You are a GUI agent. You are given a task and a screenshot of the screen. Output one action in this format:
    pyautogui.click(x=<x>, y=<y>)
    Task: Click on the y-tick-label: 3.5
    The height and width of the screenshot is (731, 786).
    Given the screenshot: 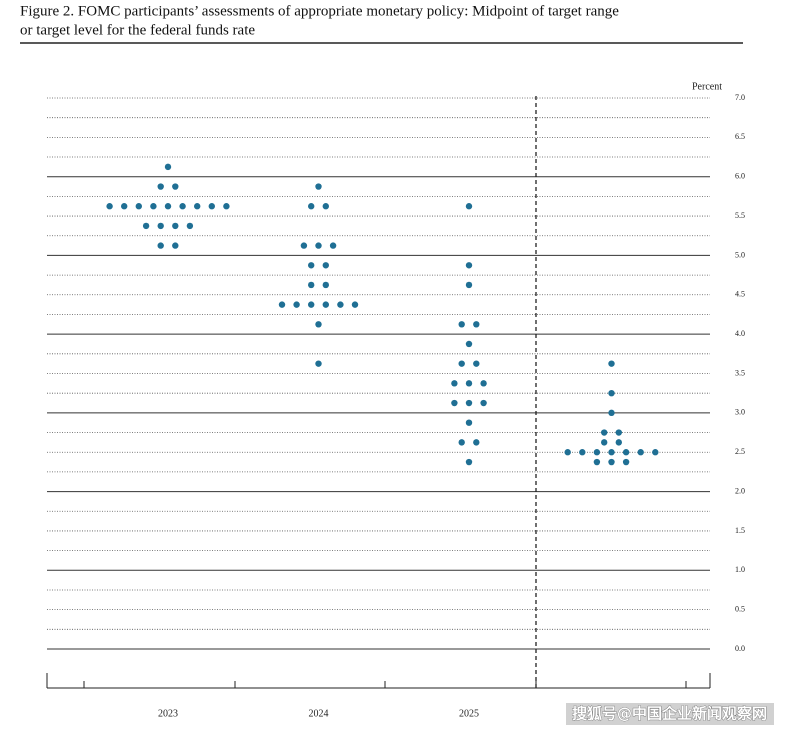 What is the action you would take?
    pyautogui.click(x=740, y=372)
    